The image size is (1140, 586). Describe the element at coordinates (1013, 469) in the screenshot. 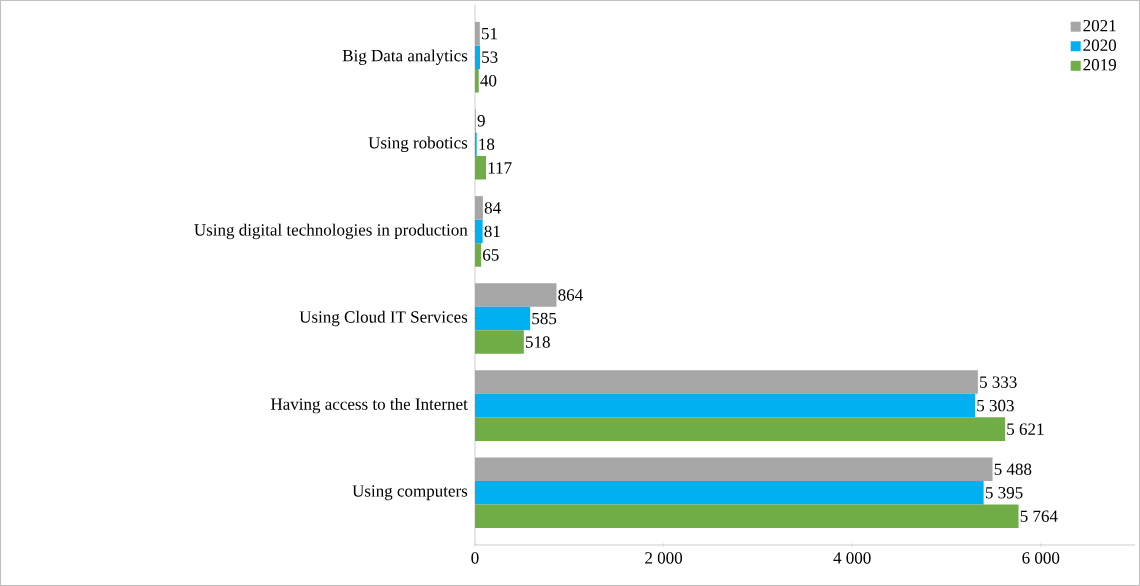

I see `data-label: 5 488` at that location.